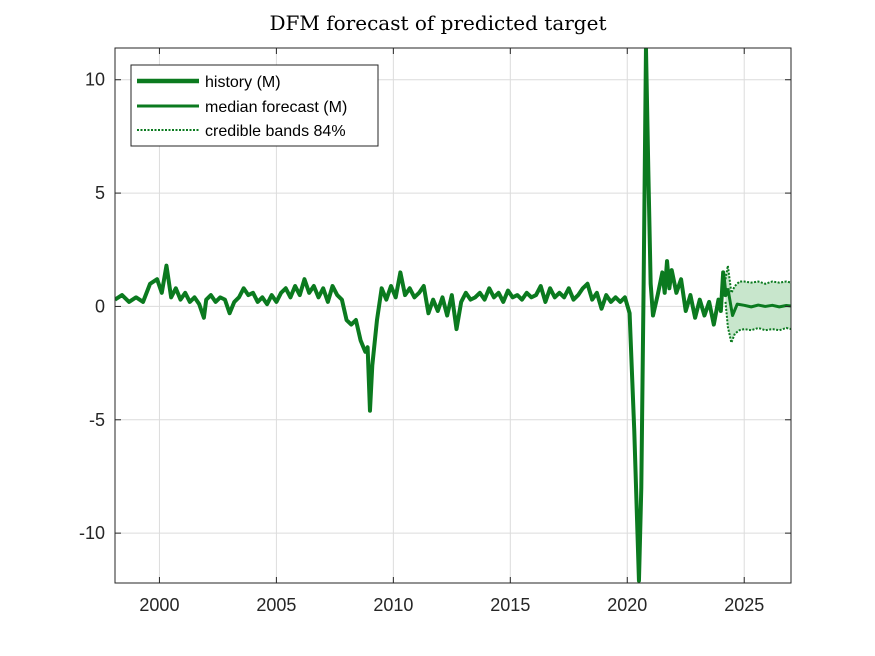  What do you see at coordinates (243, 82) in the screenshot?
I see `legend-label-history: history (M)` at bounding box center [243, 82].